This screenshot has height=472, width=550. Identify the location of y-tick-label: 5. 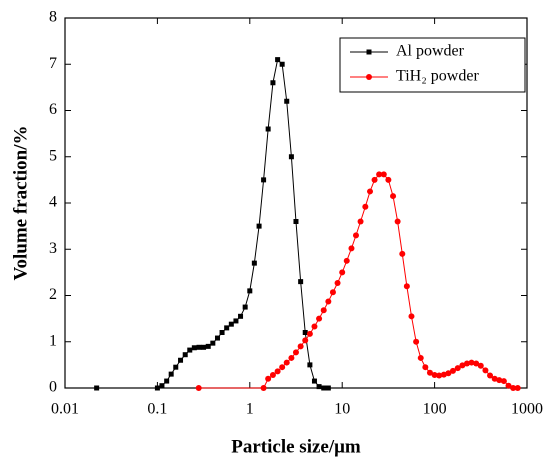
(53, 155).